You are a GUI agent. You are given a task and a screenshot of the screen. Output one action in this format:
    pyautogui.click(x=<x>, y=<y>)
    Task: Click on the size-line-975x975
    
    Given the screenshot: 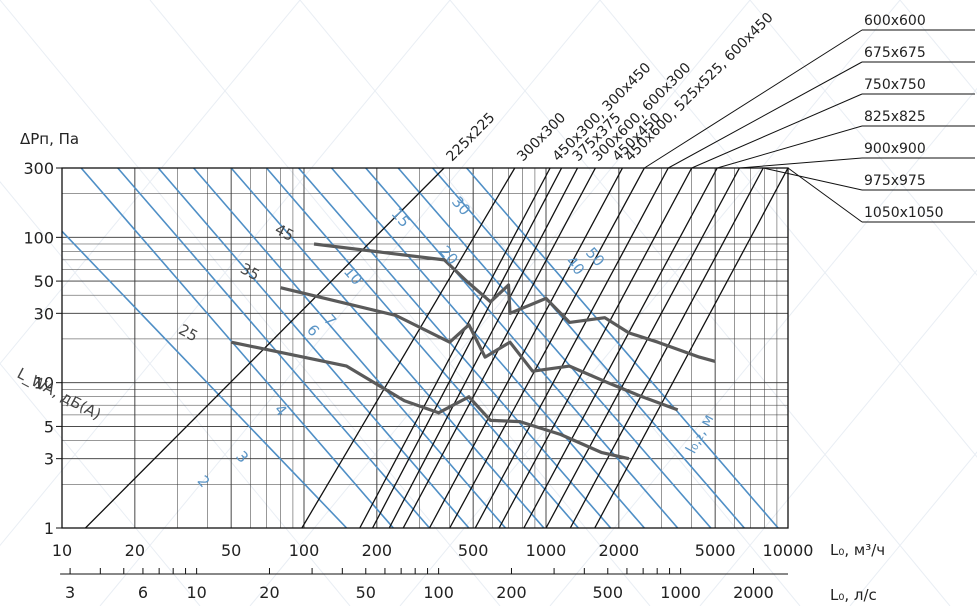 What is the action you would take?
    pyautogui.click(x=666, y=348)
    